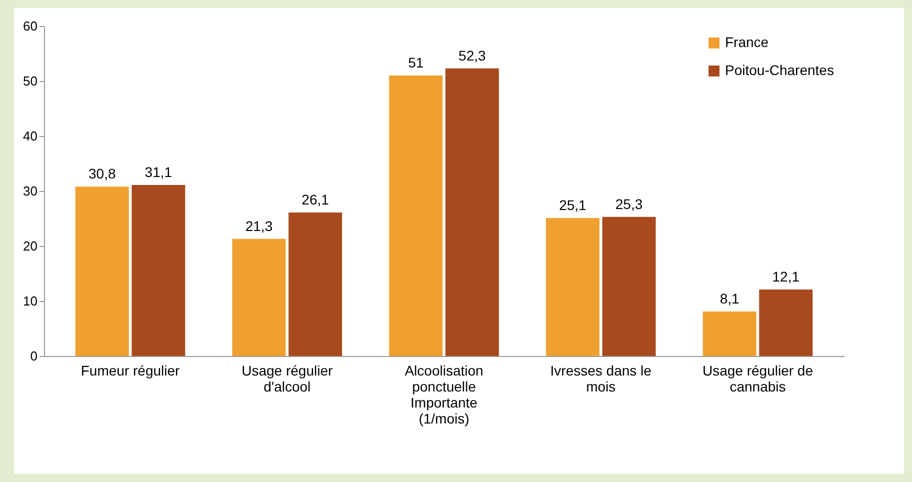  What do you see at coordinates (779, 70) in the screenshot?
I see `legend-label: Poitou-Charentes` at bounding box center [779, 70].